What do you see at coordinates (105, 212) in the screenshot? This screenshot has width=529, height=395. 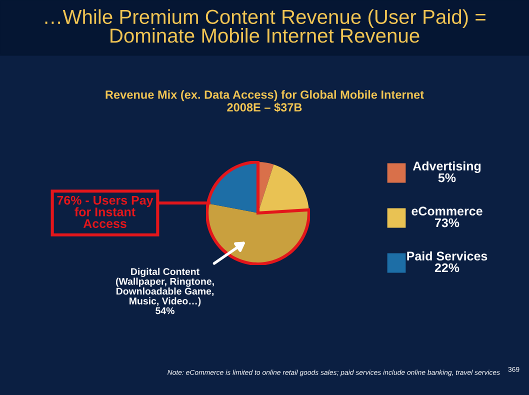 I see `text: 76% - Users Pay for Instant Access` at bounding box center [105, 212].